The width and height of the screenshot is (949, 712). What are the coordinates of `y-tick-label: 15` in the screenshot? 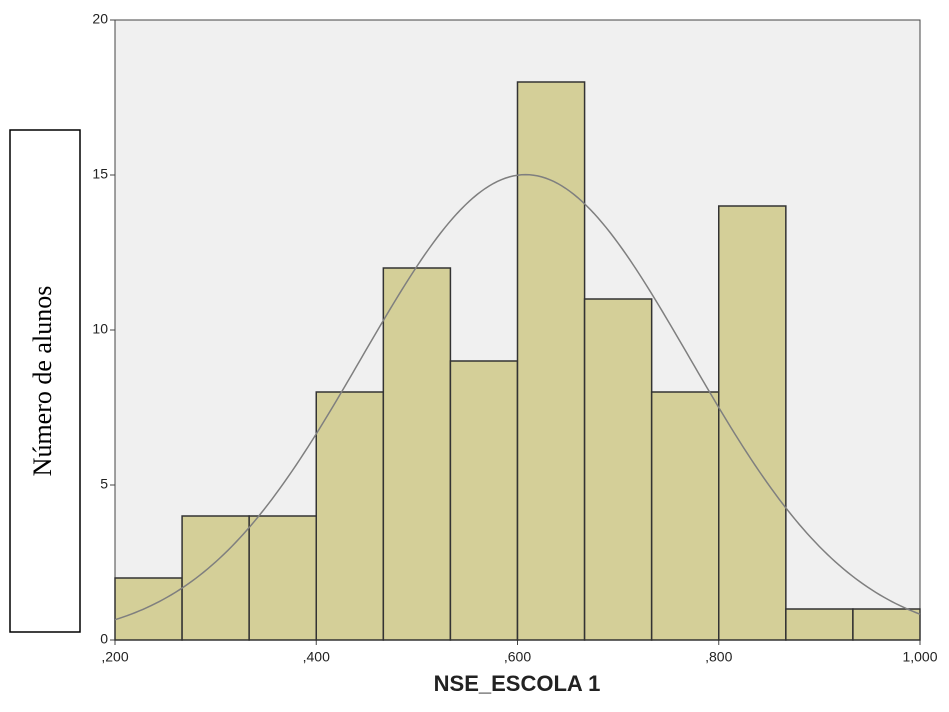 It's located at (100, 174).